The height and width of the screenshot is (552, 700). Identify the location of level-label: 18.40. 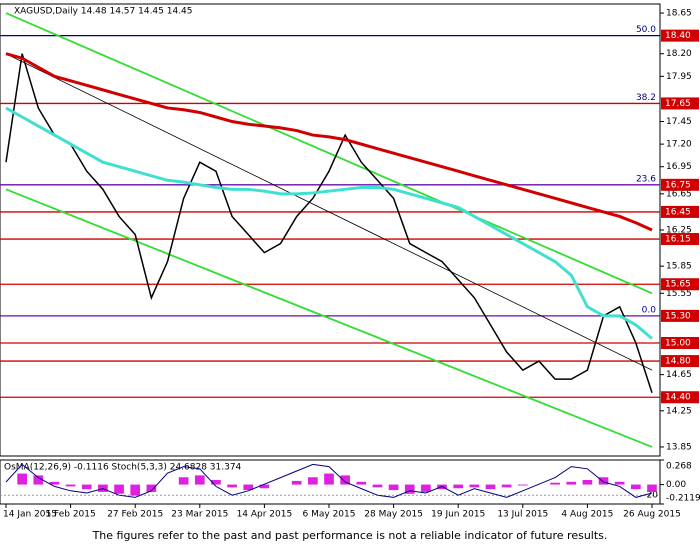
(678, 36).